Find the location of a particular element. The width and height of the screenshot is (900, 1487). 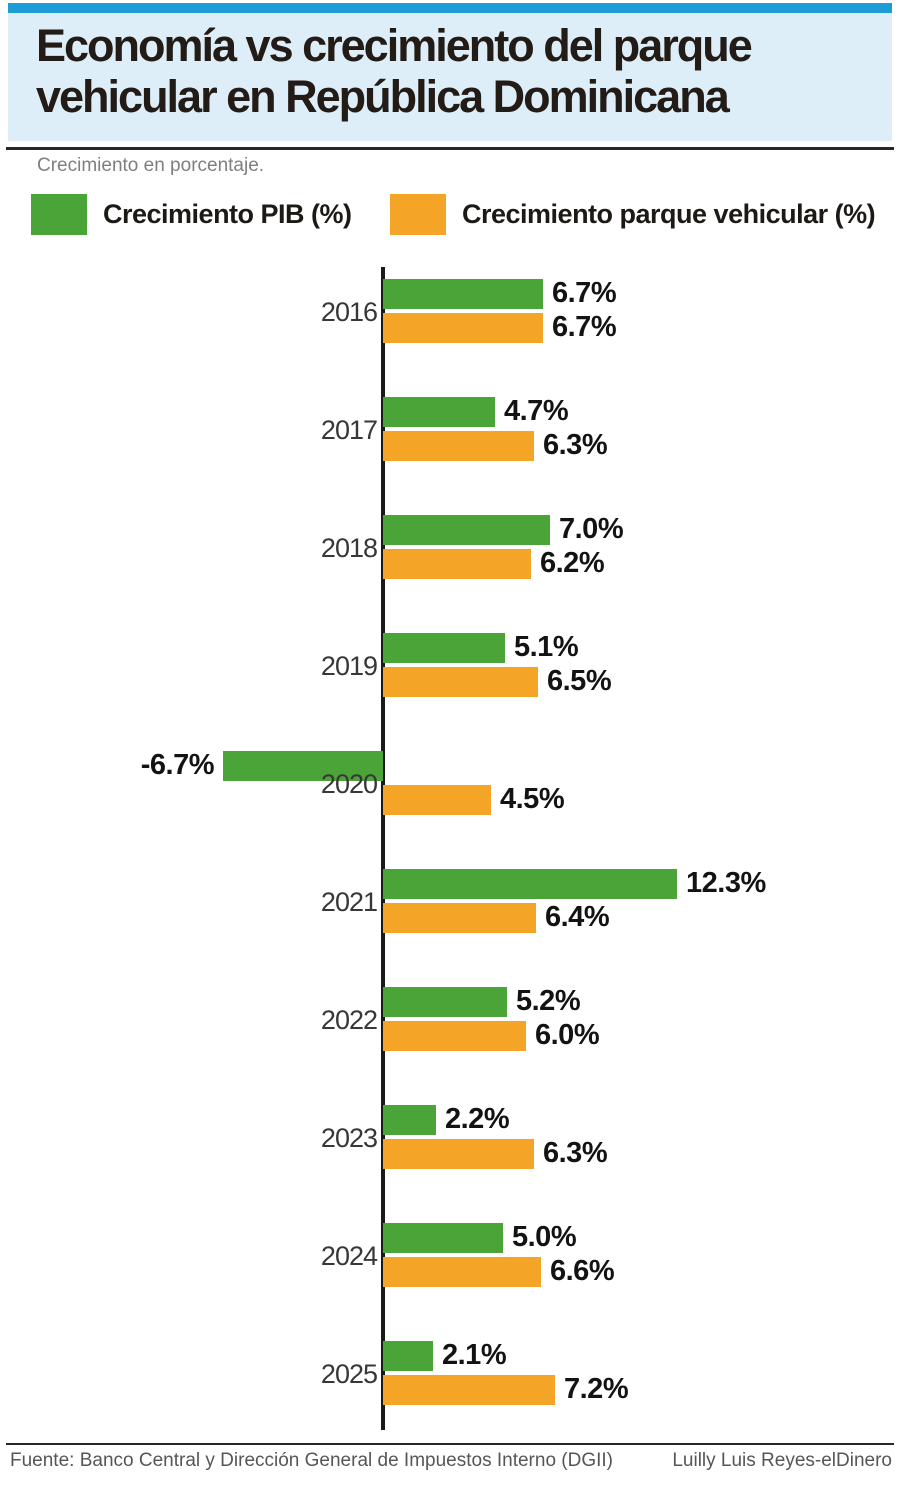

vehicular-value-label-2018: 6.2% is located at coordinates (572, 563).